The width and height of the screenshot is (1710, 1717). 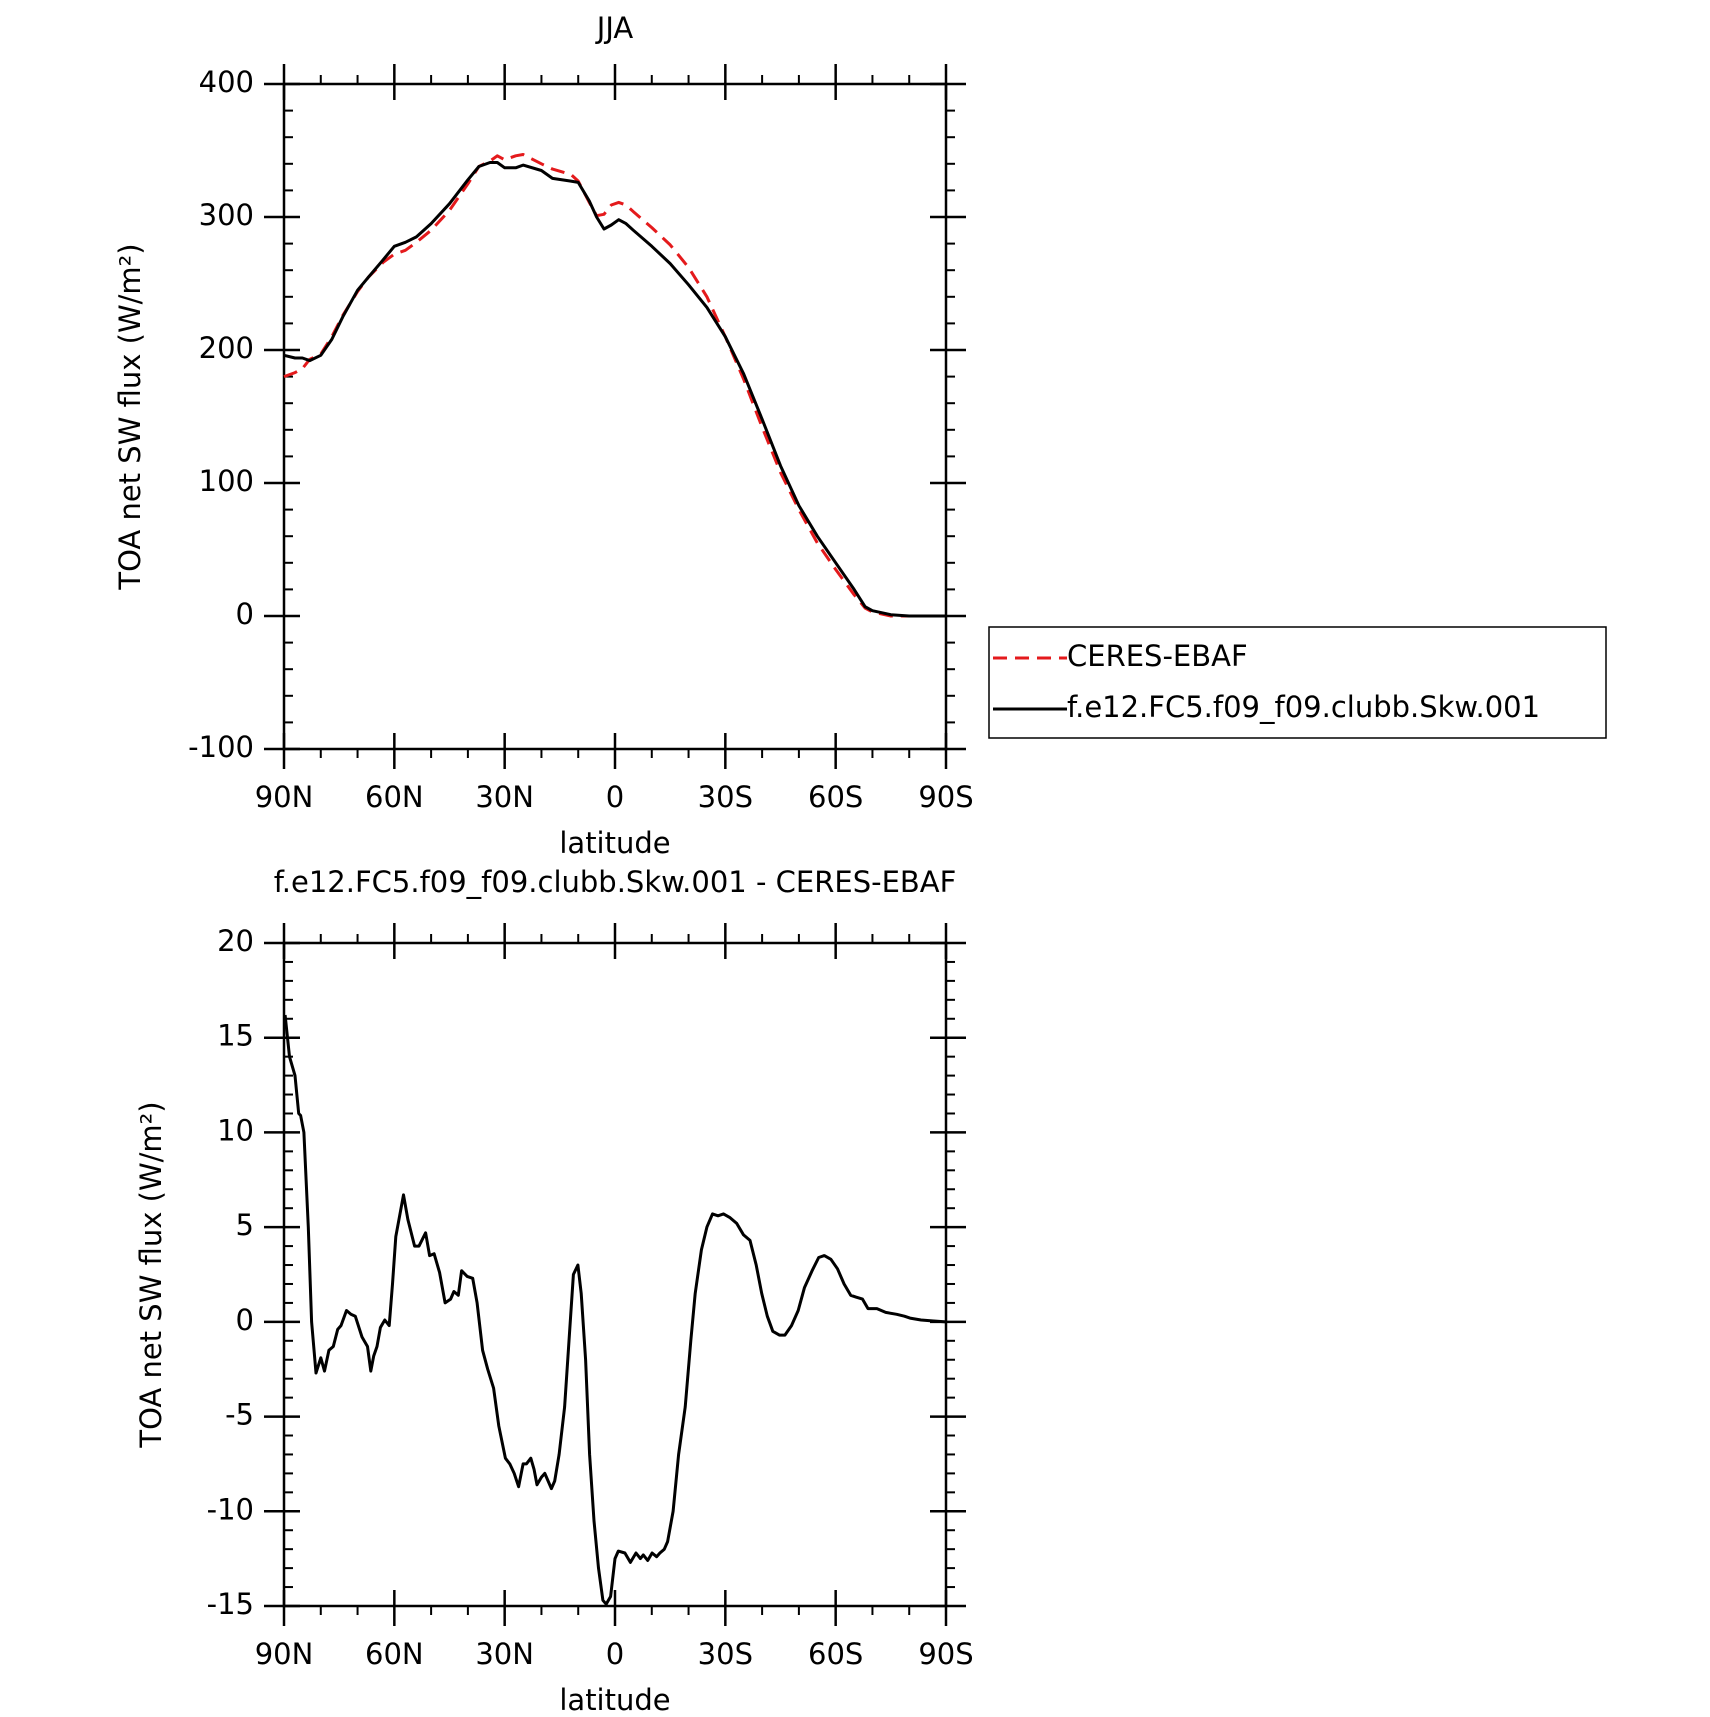 I want to click on y-tick-label: 5, so click(x=245, y=1225).